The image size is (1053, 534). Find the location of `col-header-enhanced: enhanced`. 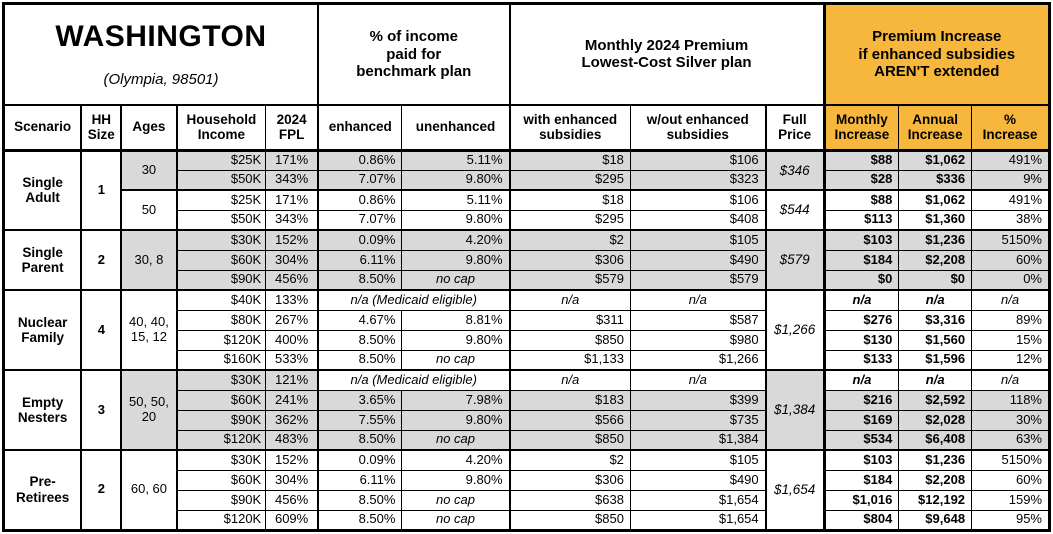

col-header-enhanced: enhanced is located at coordinates (359, 128).